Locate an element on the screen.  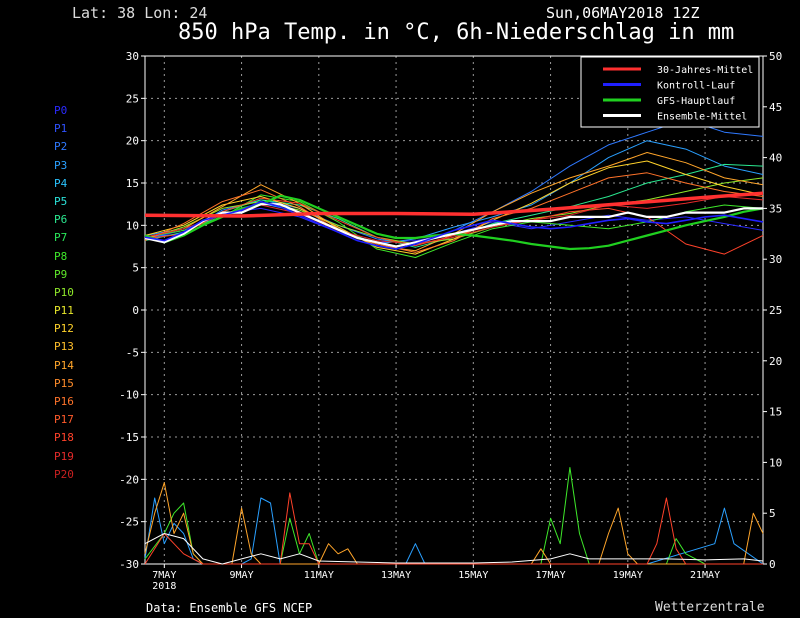
member-label-p6: P6 is located at coordinates (61, 220).